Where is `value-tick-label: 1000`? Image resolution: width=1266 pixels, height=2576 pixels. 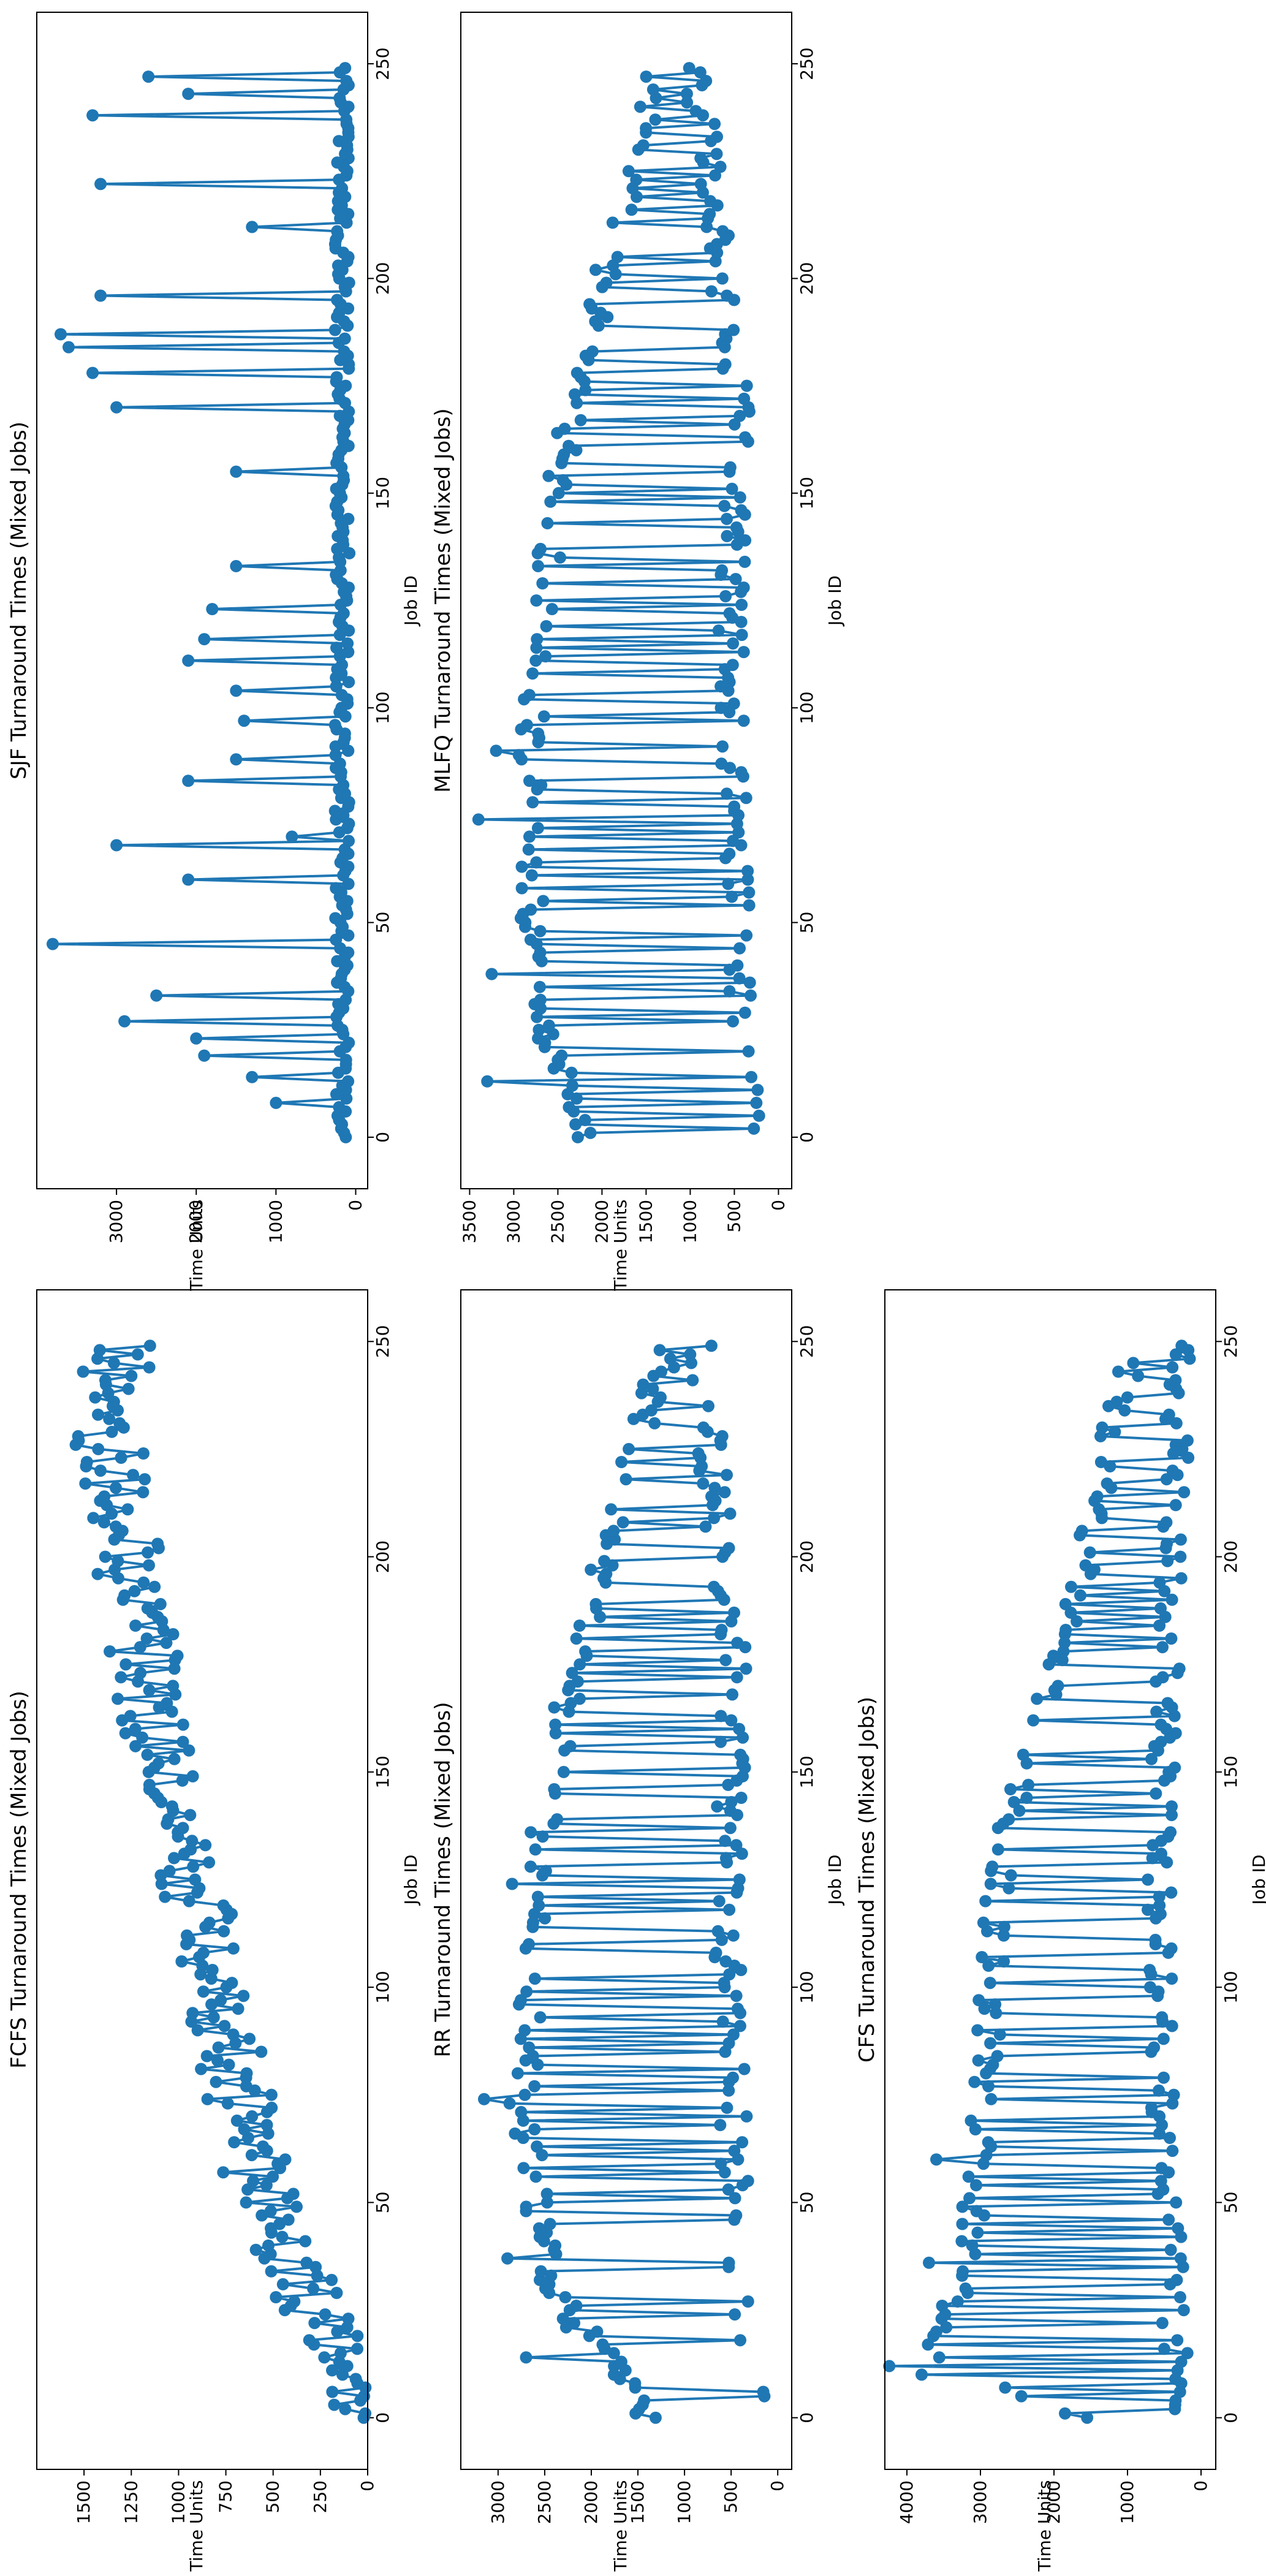
value-tick-label: 1000 is located at coordinates (690, 1221).